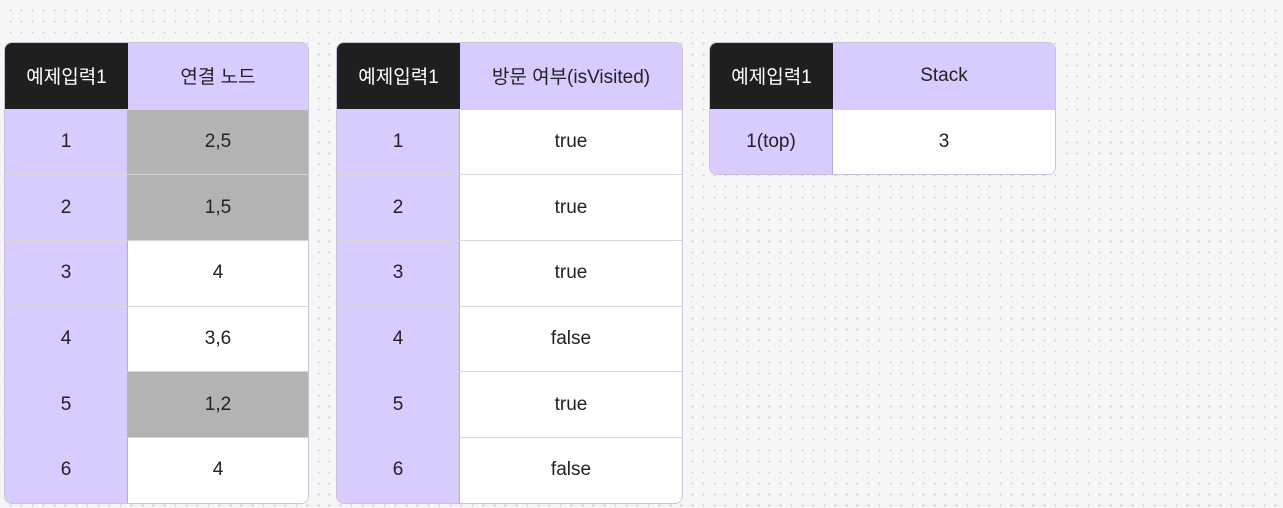 The image size is (1283, 508). Describe the element at coordinates (66, 142) in the screenshot. I see `adjacency-node-cell: 1` at that location.